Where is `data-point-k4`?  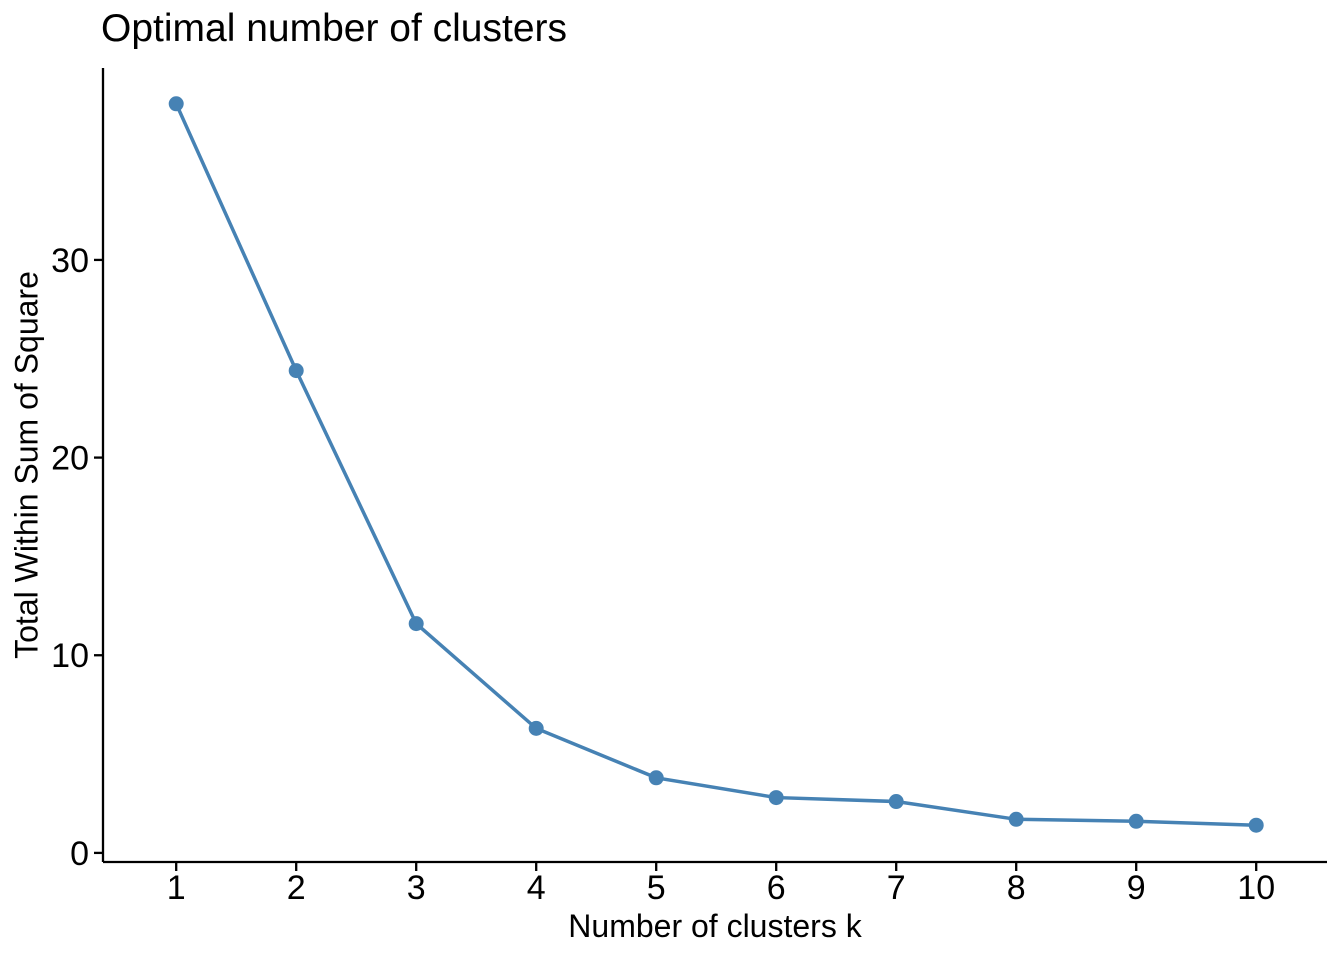 data-point-k4 is located at coordinates (536, 728).